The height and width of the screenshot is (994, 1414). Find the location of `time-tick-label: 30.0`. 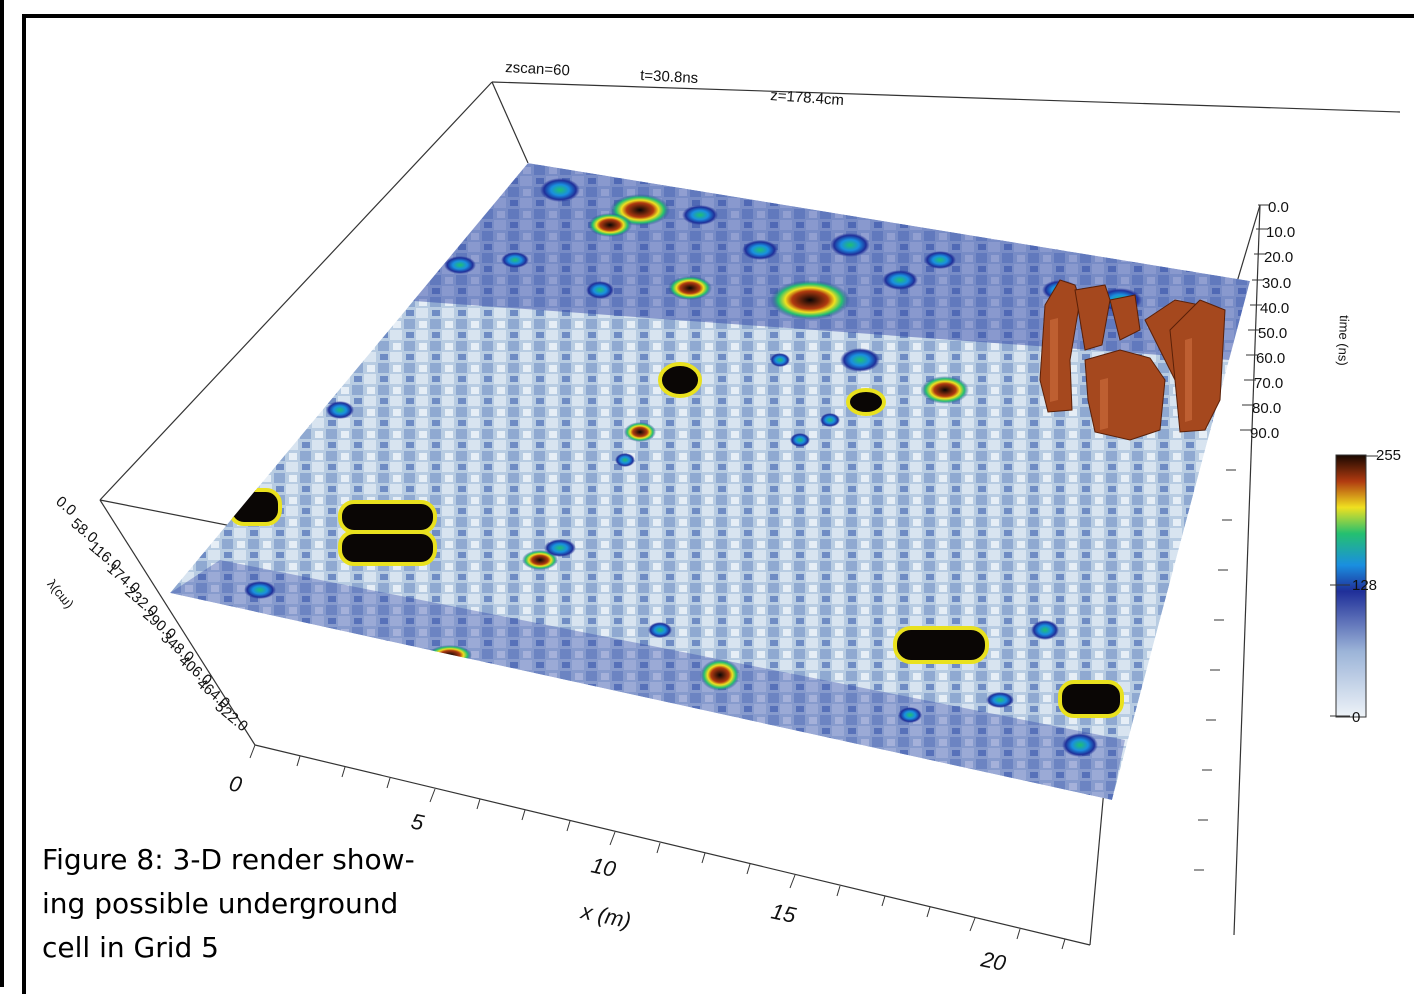

time-tick-label: 30.0 is located at coordinates (1276, 283).